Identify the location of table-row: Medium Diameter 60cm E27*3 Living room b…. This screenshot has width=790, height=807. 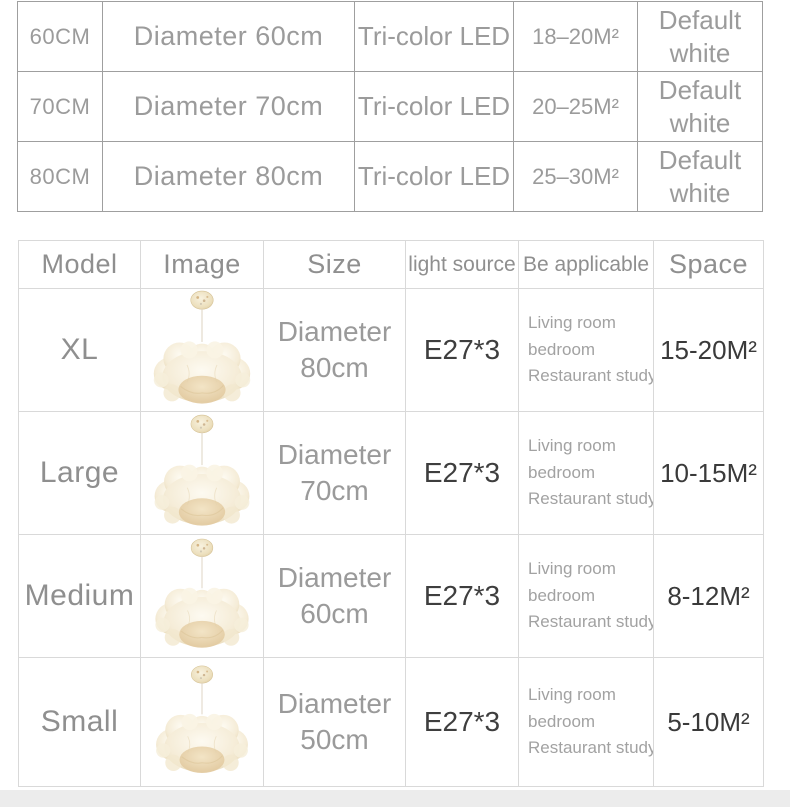
(391, 596).